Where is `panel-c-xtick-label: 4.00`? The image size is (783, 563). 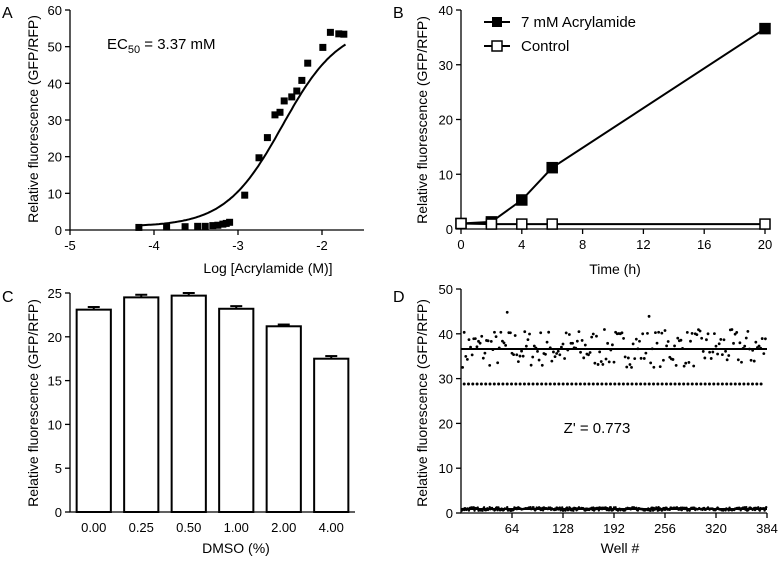
panel-c-xtick-label: 4.00 is located at coordinates (331, 527).